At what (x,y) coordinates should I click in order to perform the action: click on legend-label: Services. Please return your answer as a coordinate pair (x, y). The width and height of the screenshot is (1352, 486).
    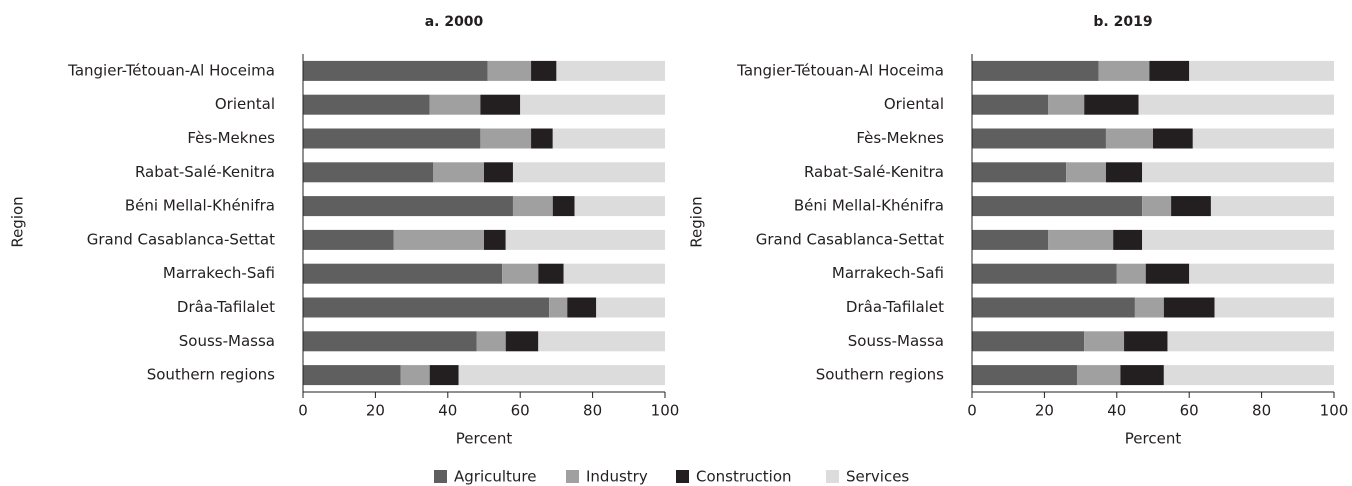
    Looking at the image, I should click on (877, 477).